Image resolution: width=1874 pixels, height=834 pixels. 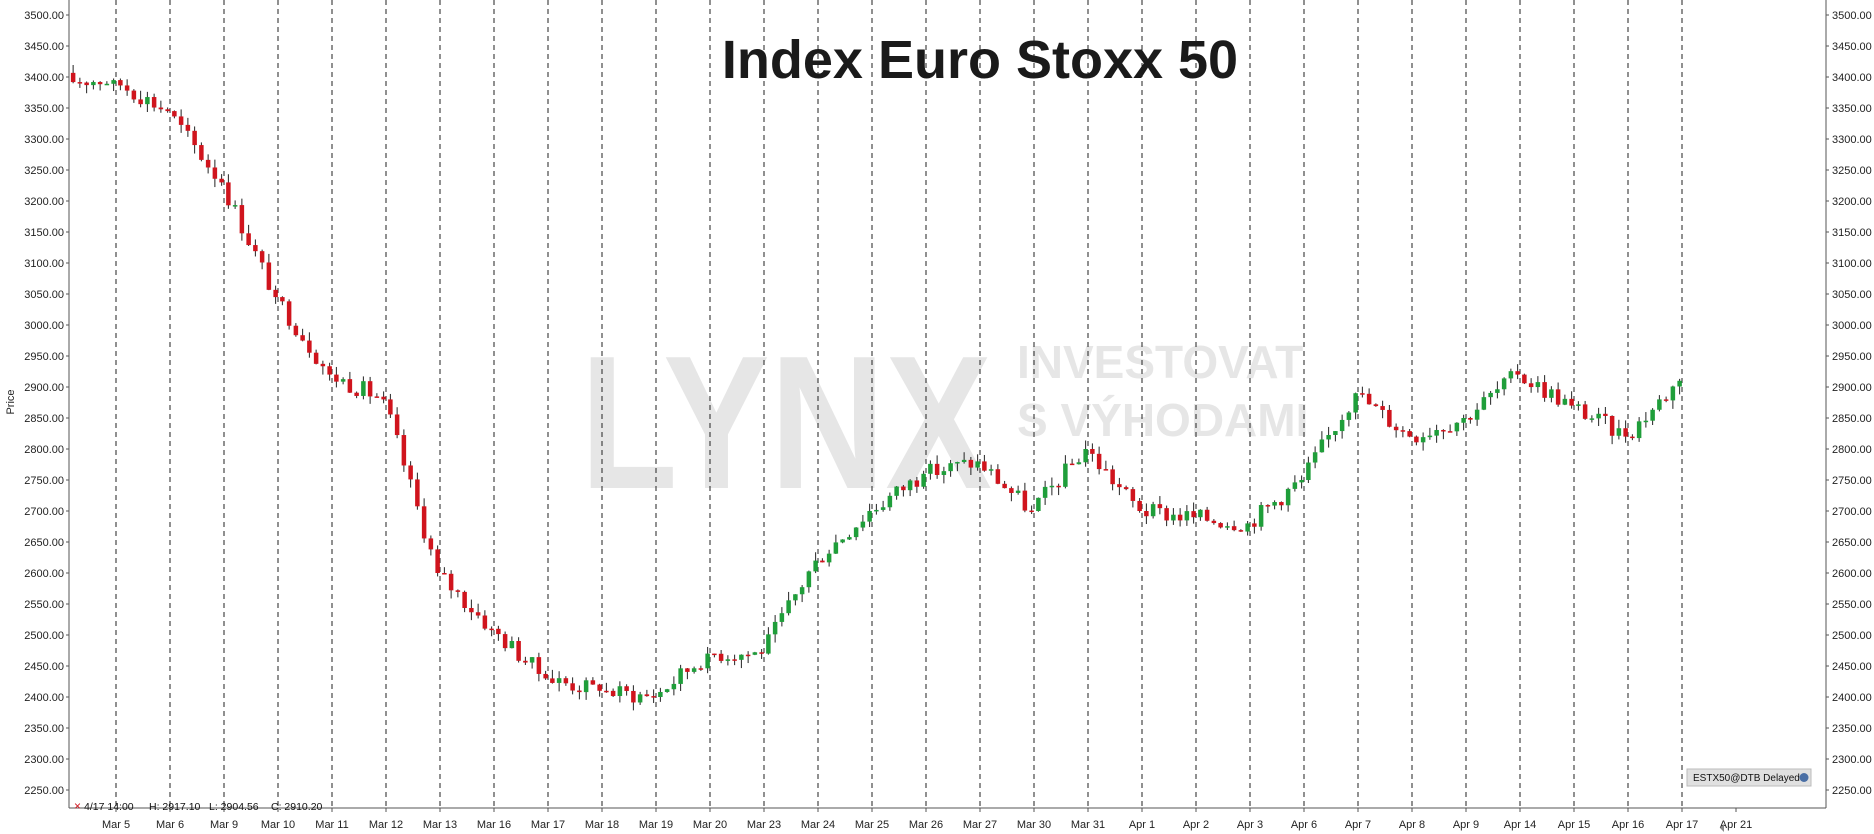 What do you see at coordinates (386, 825) in the screenshot?
I see `x-tick-label: Mar 12` at bounding box center [386, 825].